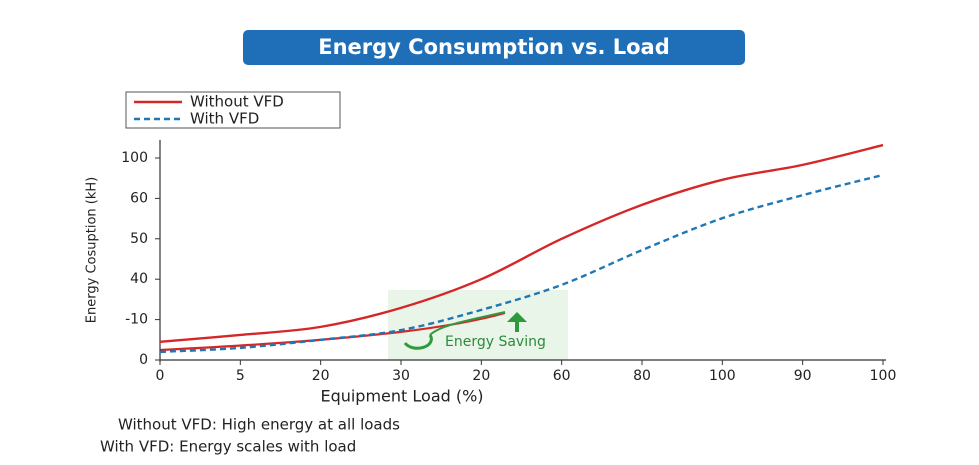 Image resolution: width=979 pixels, height=465 pixels. What do you see at coordinates (92, 250) in the screenshot?
I see `y-axis-label: Energy Cosuption (kH)` at bounding box center [92, 250].